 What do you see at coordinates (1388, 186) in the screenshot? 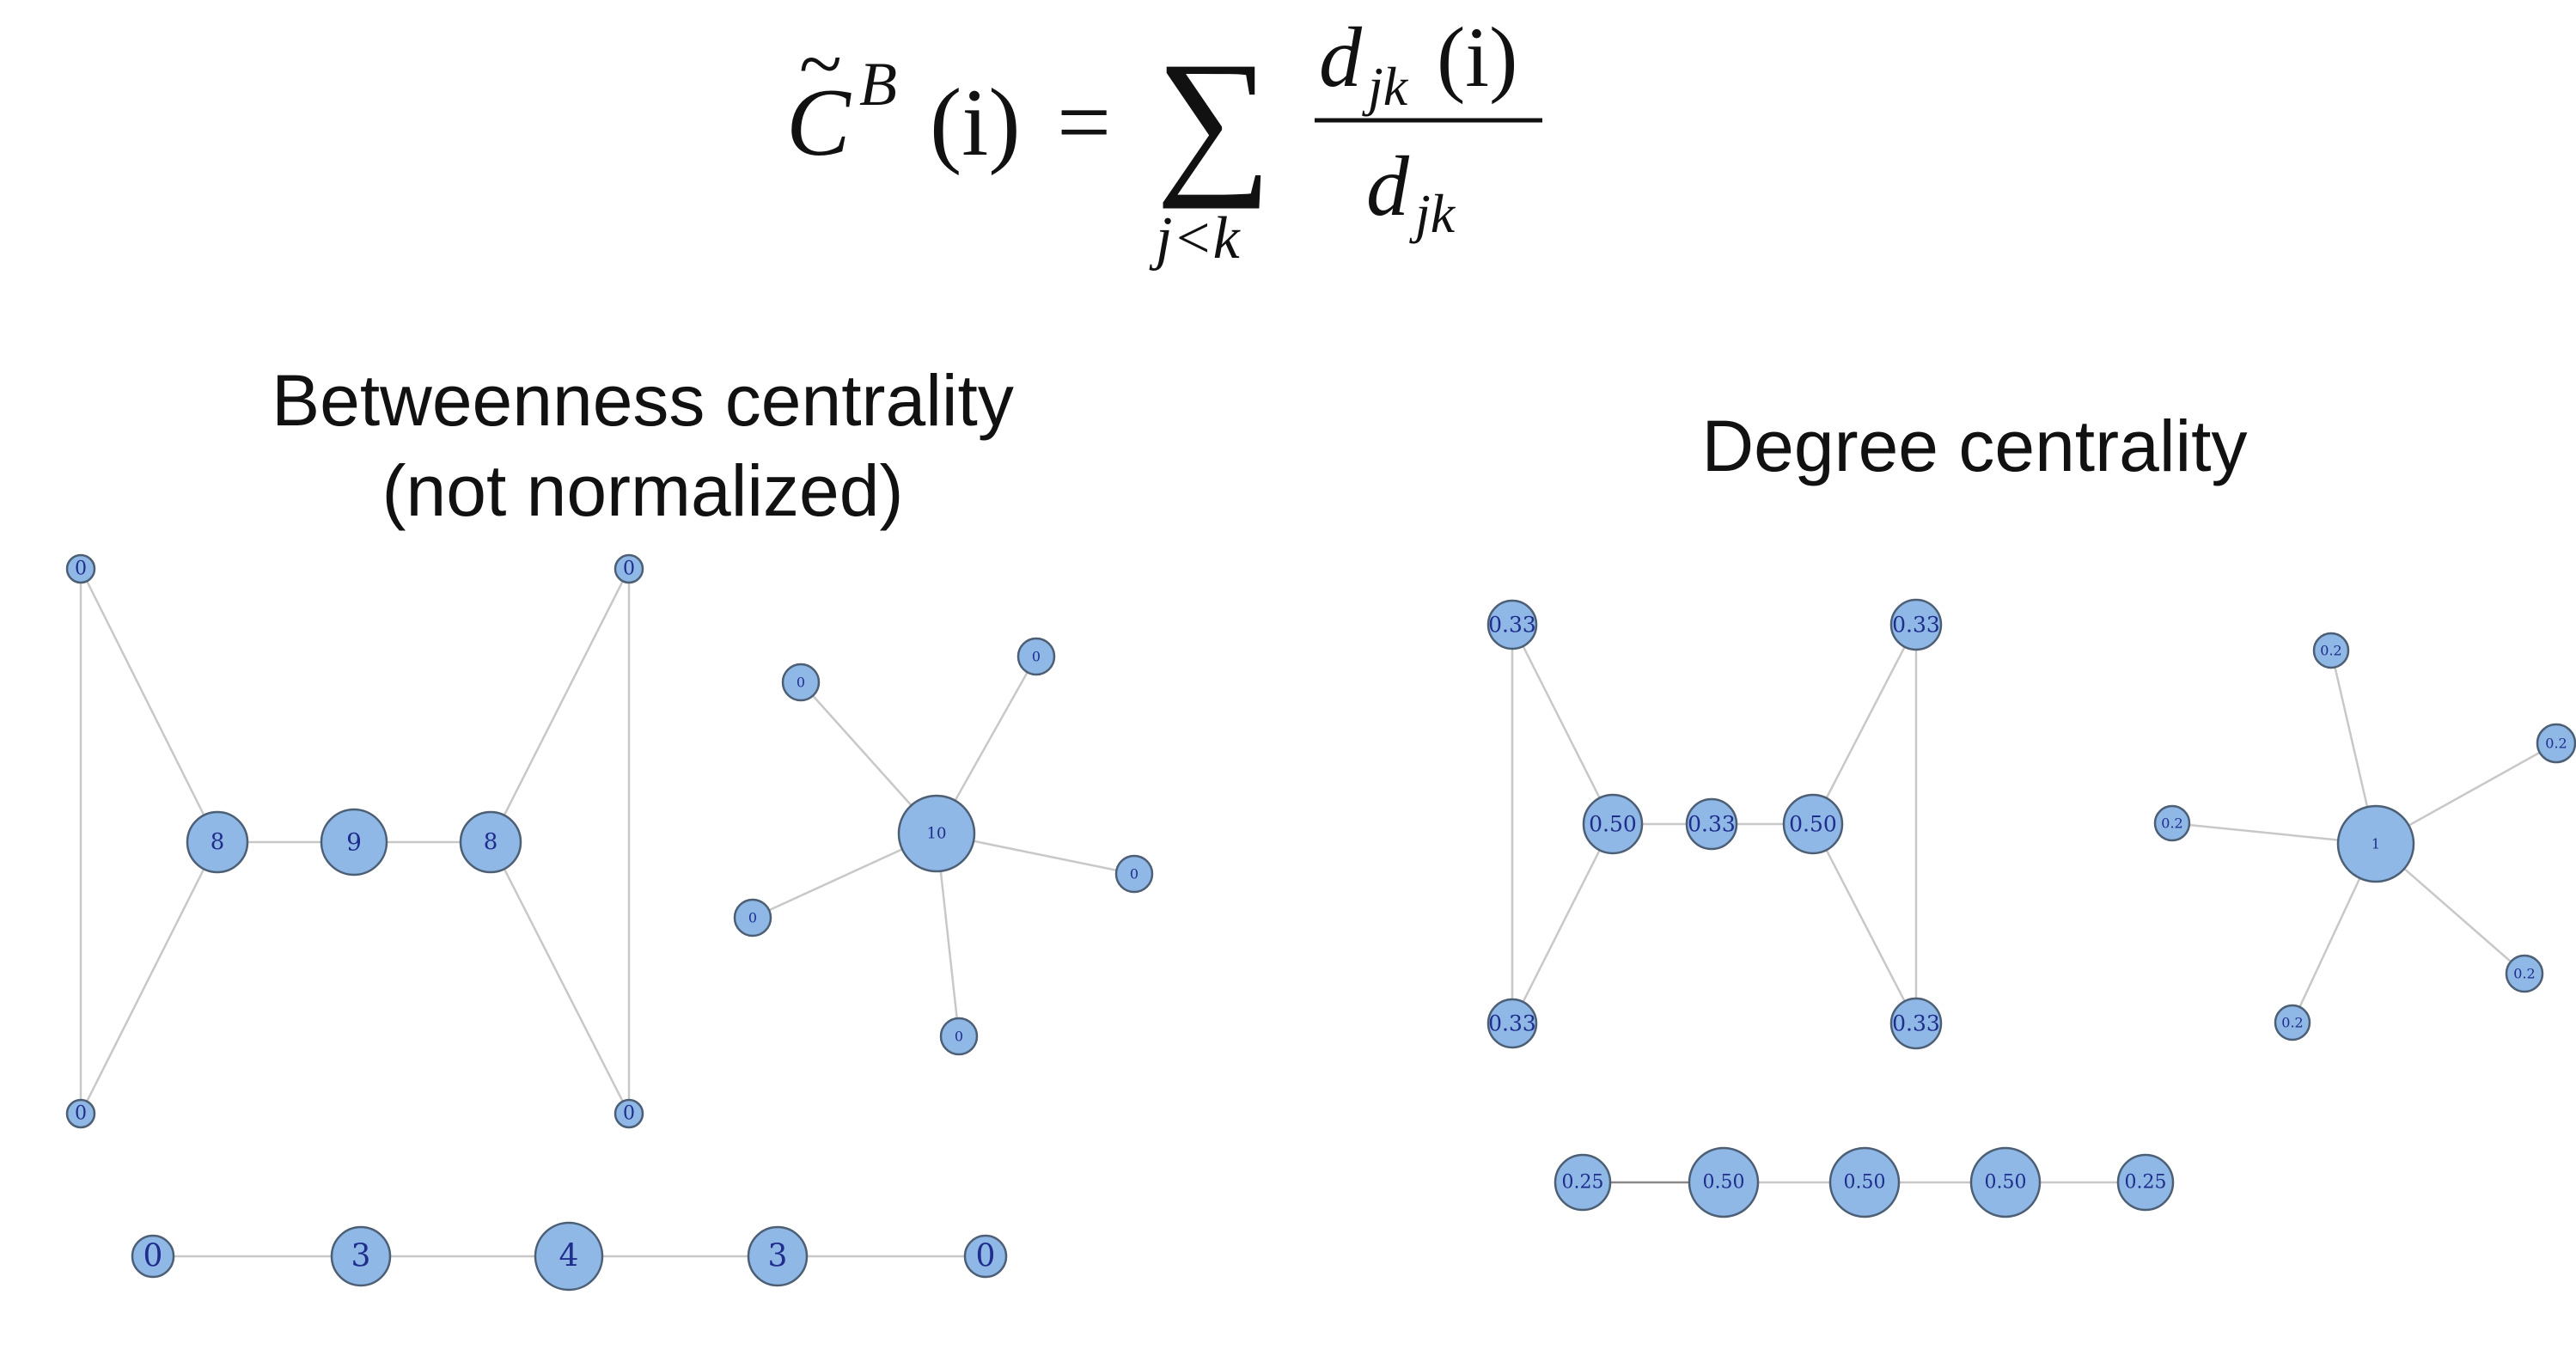
I see `formula-denominator-base: d` at bounding box center [1388, 186].